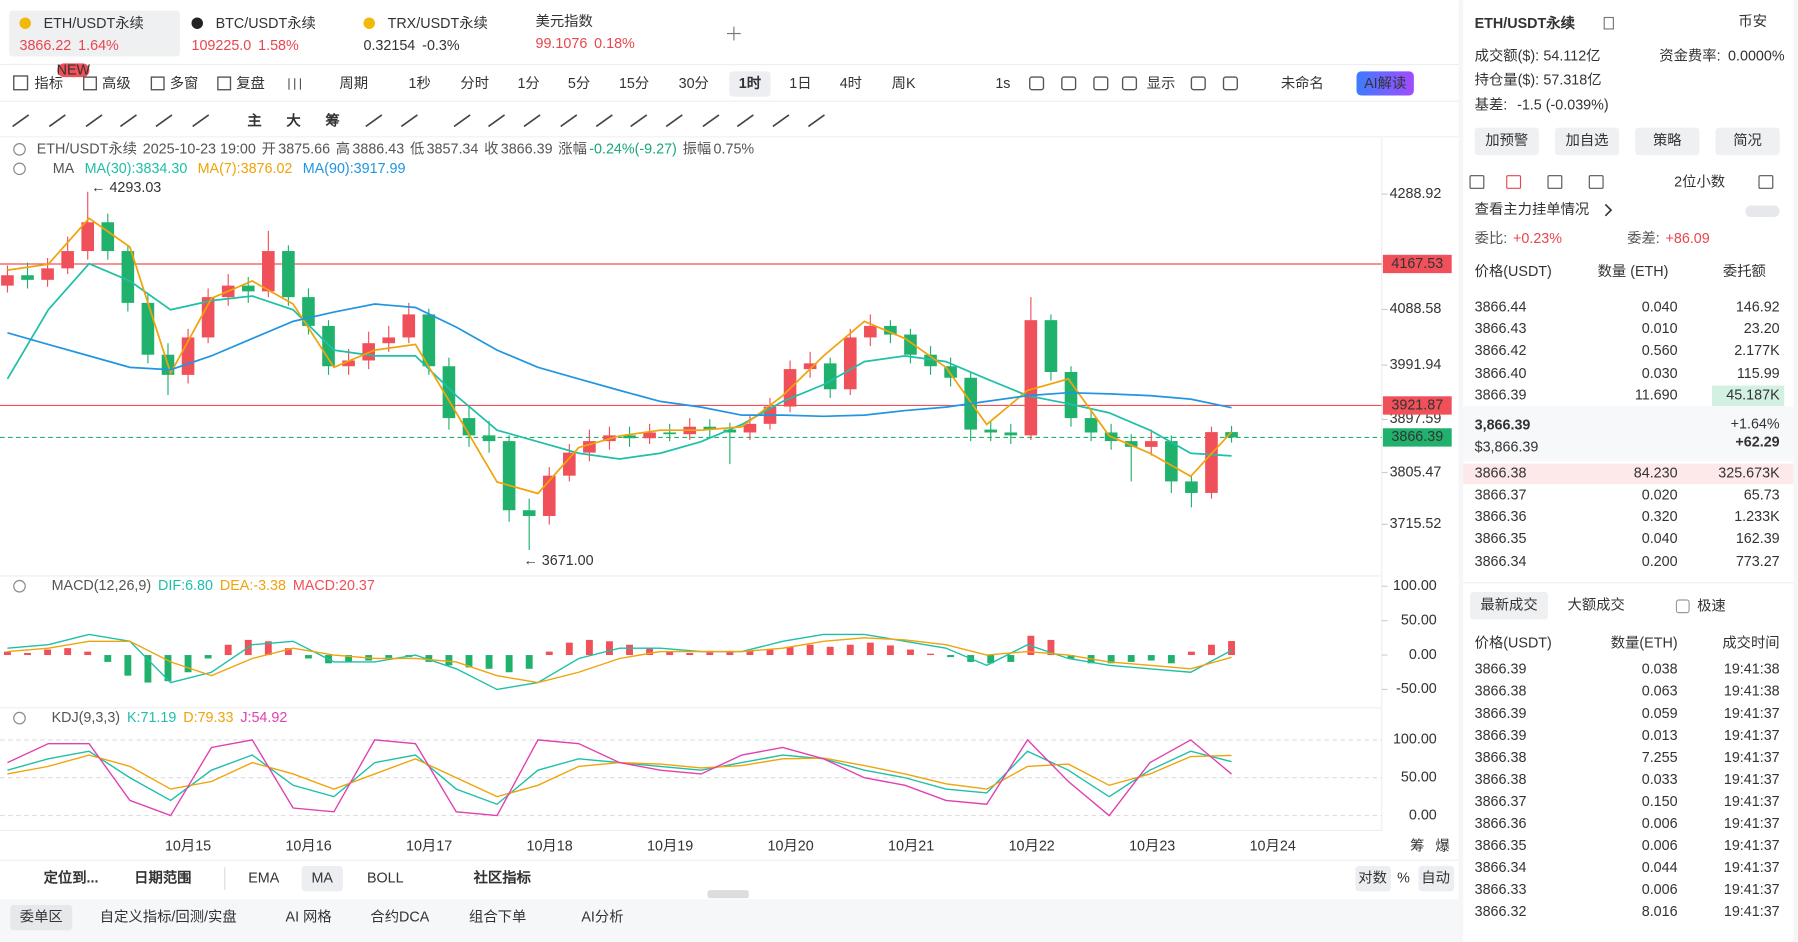  I want to click on auto-bg, so click(1436, 879).